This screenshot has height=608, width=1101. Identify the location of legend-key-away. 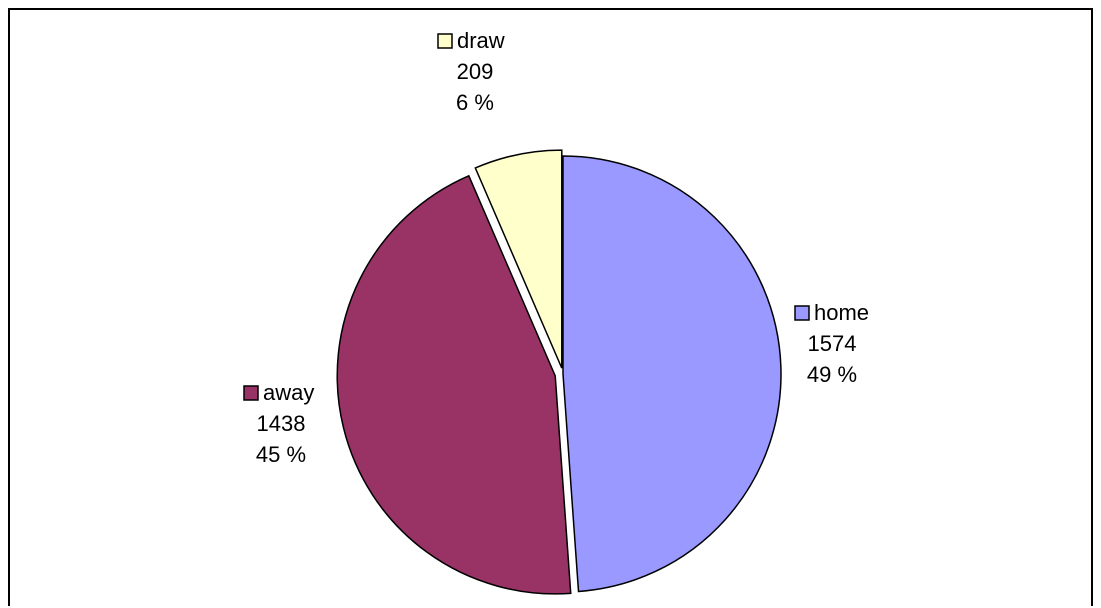
(251, 393).